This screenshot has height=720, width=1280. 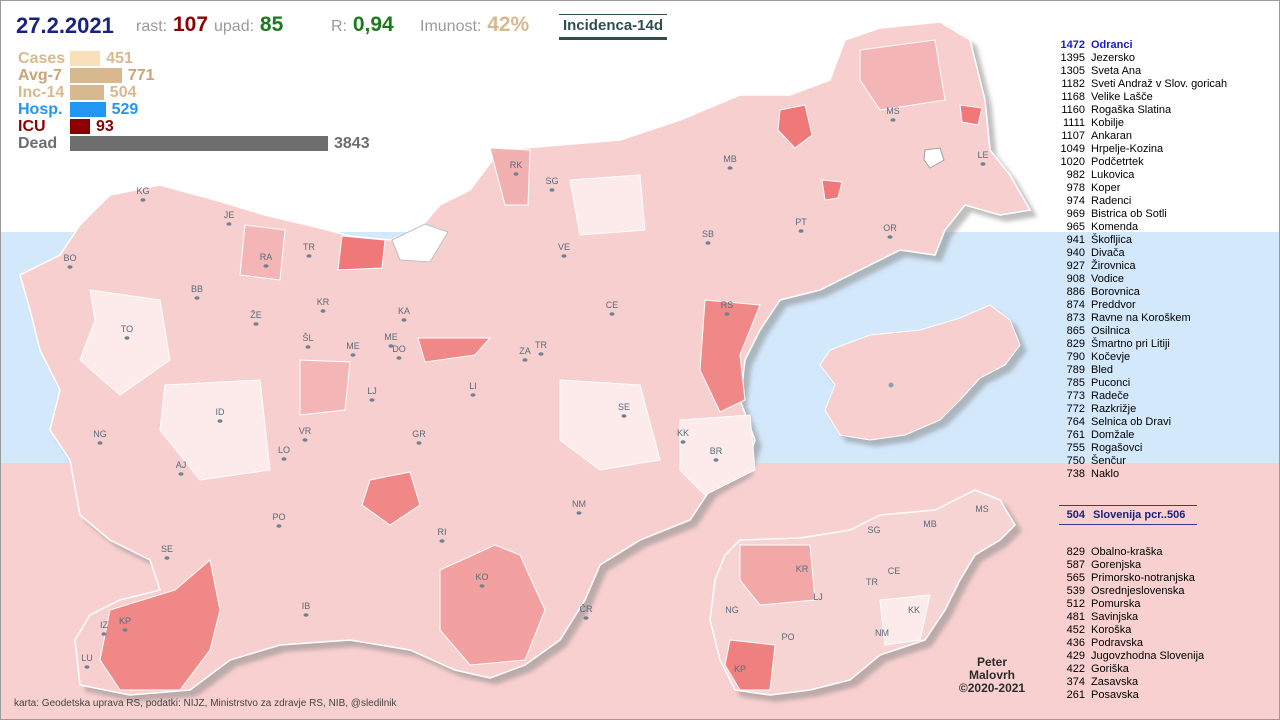 I want to click on inset-map-label: KK, so click(x=914, y=610).